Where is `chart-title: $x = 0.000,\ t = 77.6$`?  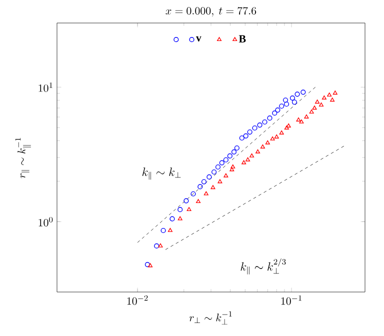 chart-title: $x = 0.000,\ t = 77.6$ is located at coordinates (211, 11).